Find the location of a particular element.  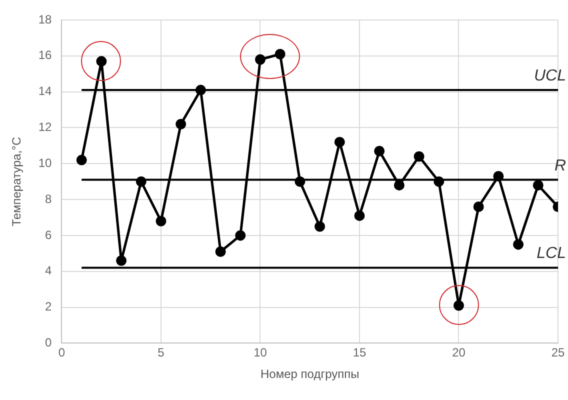

y-tick-label: 18 is located at coordinates (45, 19).